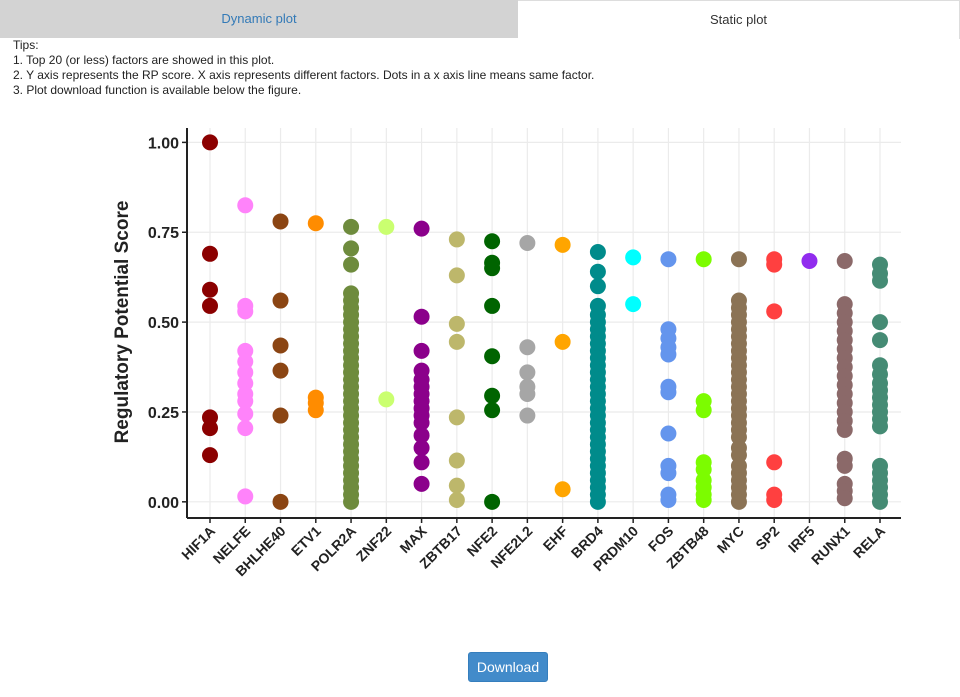  What do you see at coordinates (122, 322) in the screenshot?
I see `y-axis-label: Regulatory Potential Score` at bounding box center [122, 322].